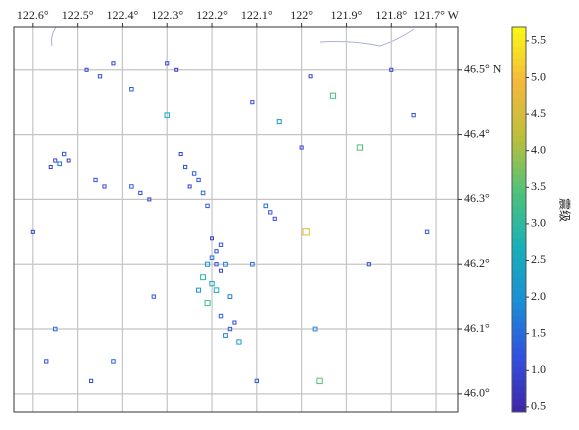 This screenshot has height=430, width=579. Describe the element at coordinates (538, 149) in the screenshot. I see `colorbar-tick-label: 4.0` at that location.